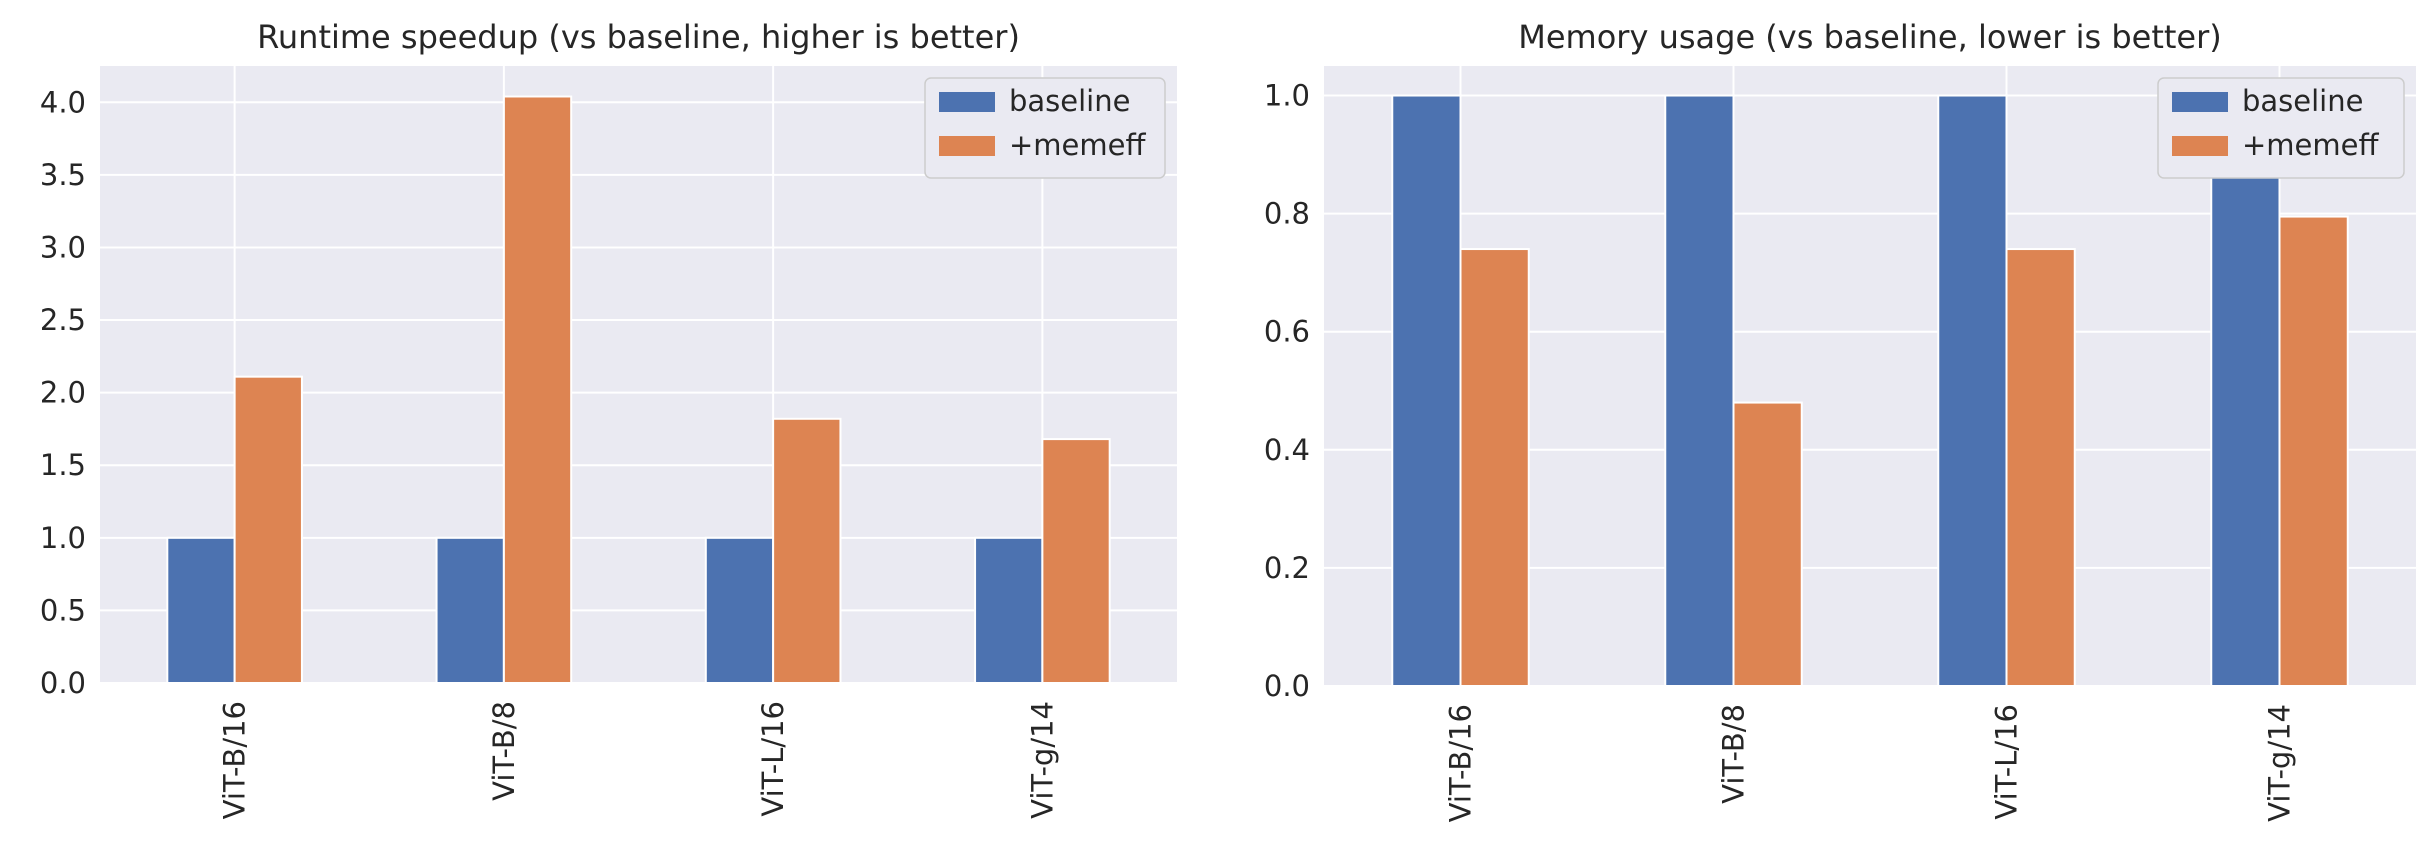 This screenshot has height=867, width=2428. I want to click on y-tick-label: 0.5, so click(63, 610).